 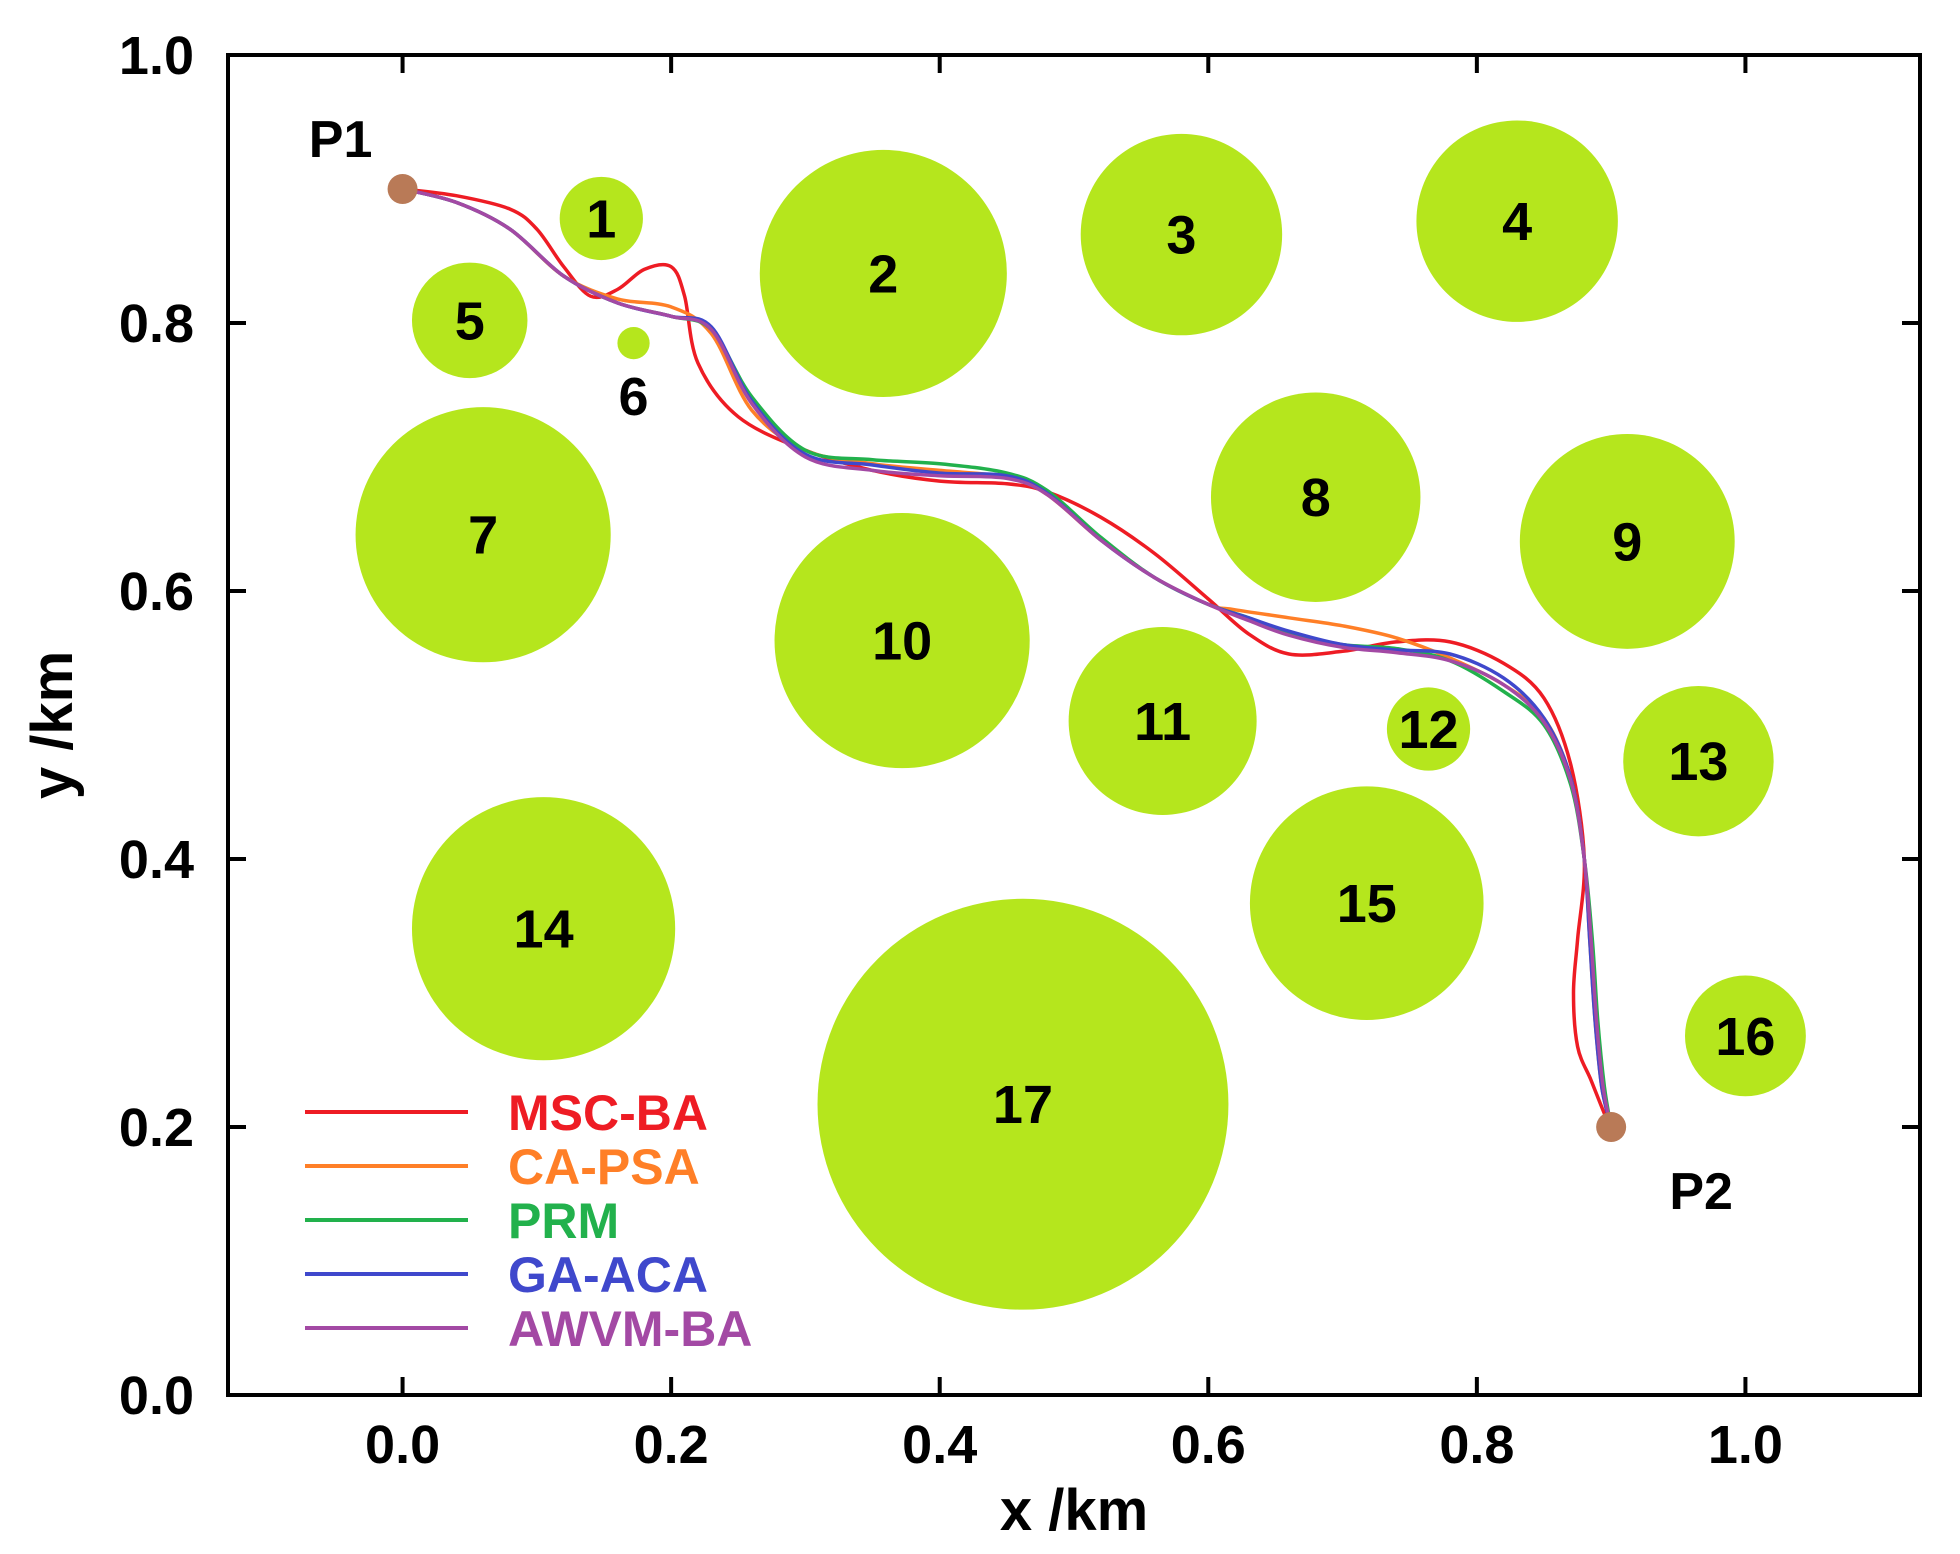 I want to click on x-tick-label: 0.0, so click(x=402, y=1445).